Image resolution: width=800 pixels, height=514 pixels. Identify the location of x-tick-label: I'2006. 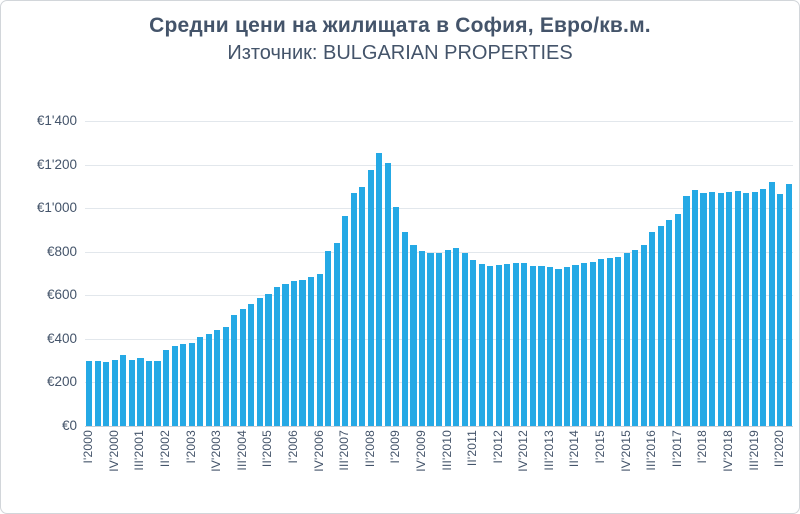
(292, 447).